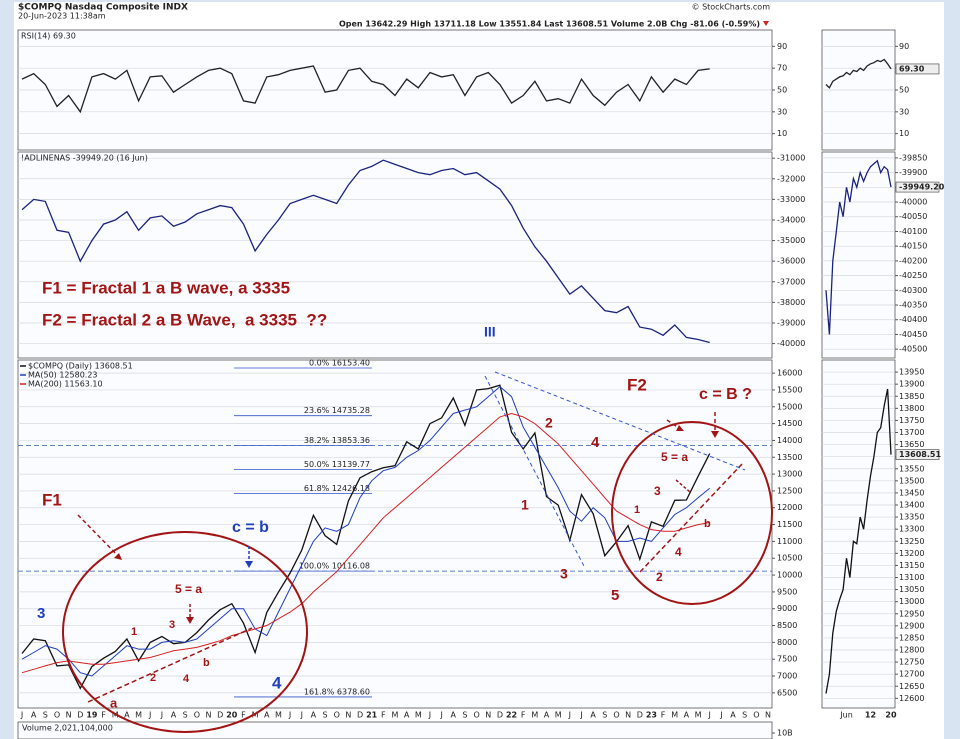 This screenshot has width=960, height=739. I want to click on y-tick-label: 13450, so click(911, 492).